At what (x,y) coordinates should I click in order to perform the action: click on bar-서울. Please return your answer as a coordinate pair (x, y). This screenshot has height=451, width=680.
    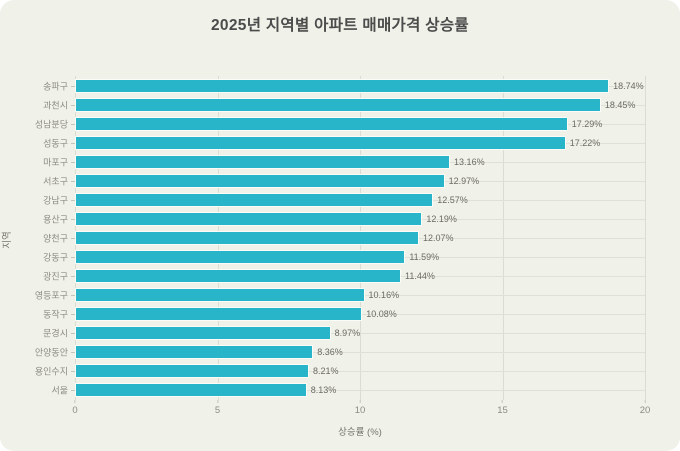
    Looking at the image, I should click on (191, 390).